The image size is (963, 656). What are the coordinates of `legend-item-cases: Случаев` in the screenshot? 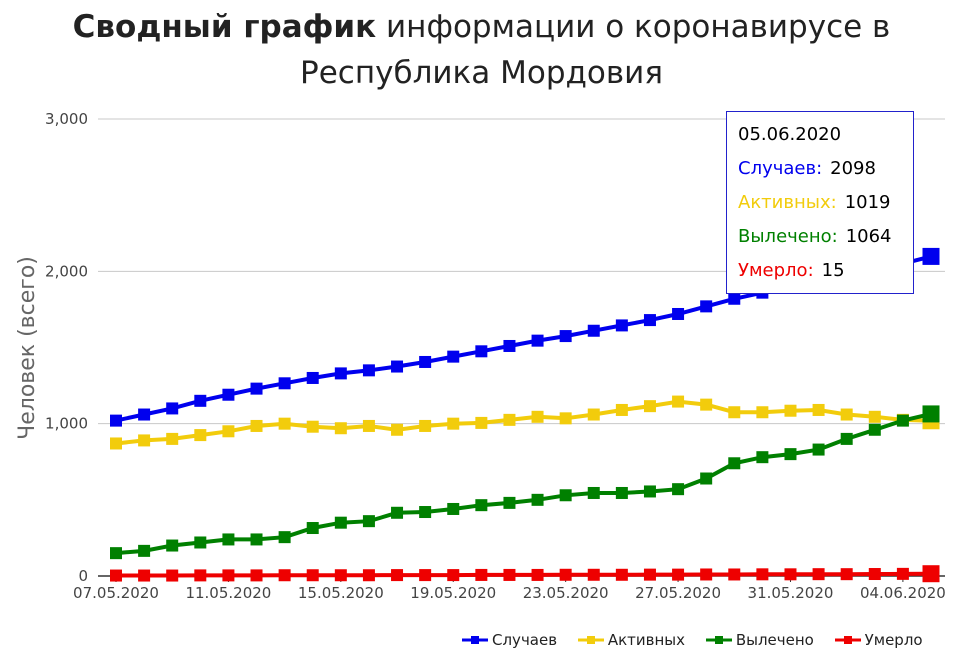 It's located at (509, 640).